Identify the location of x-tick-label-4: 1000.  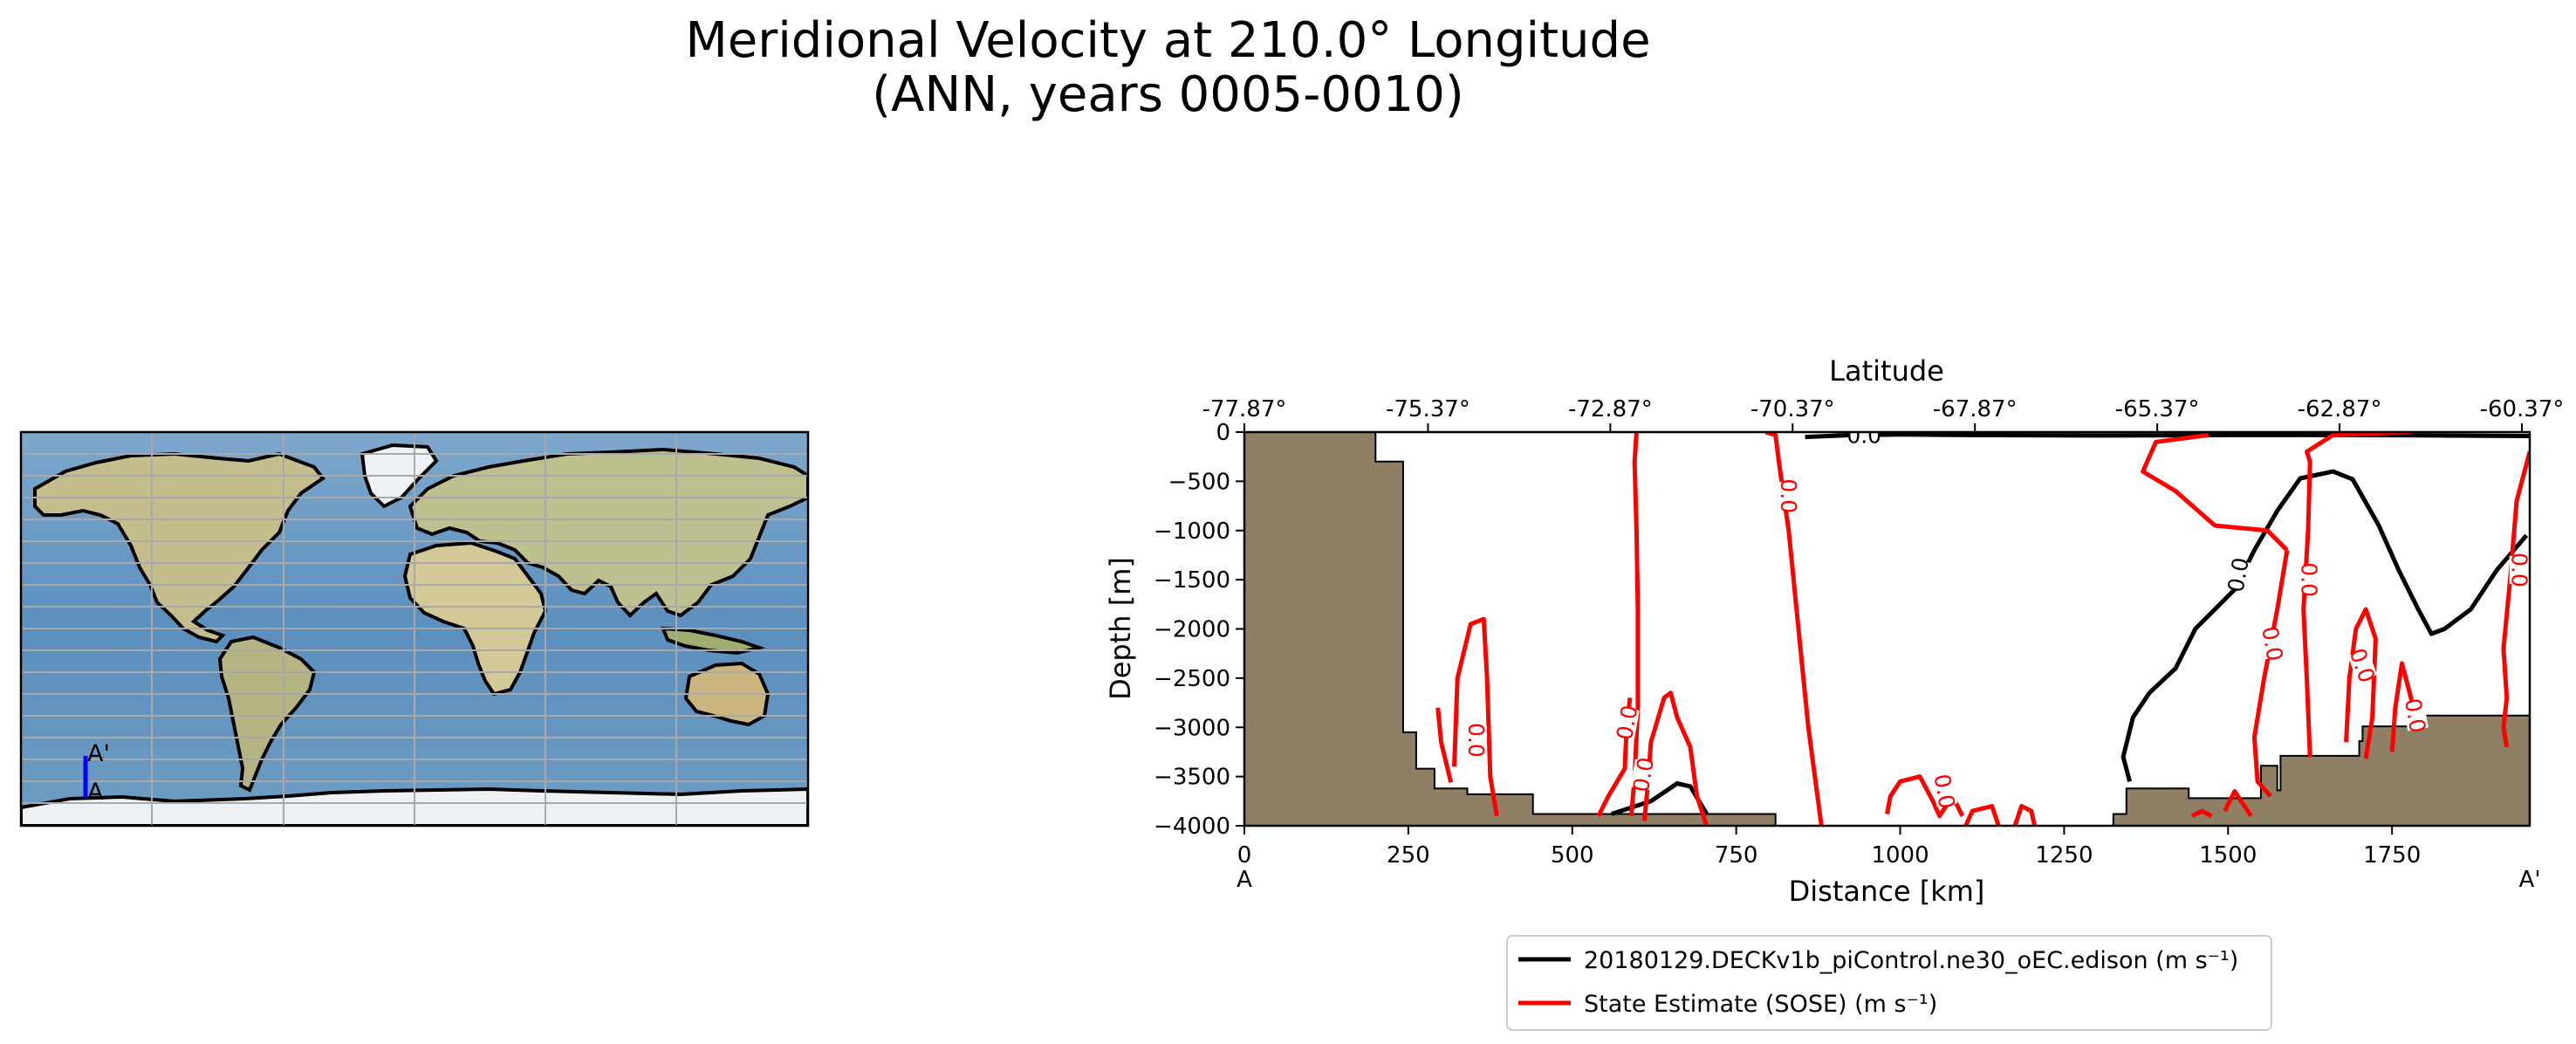
(1900, 855).